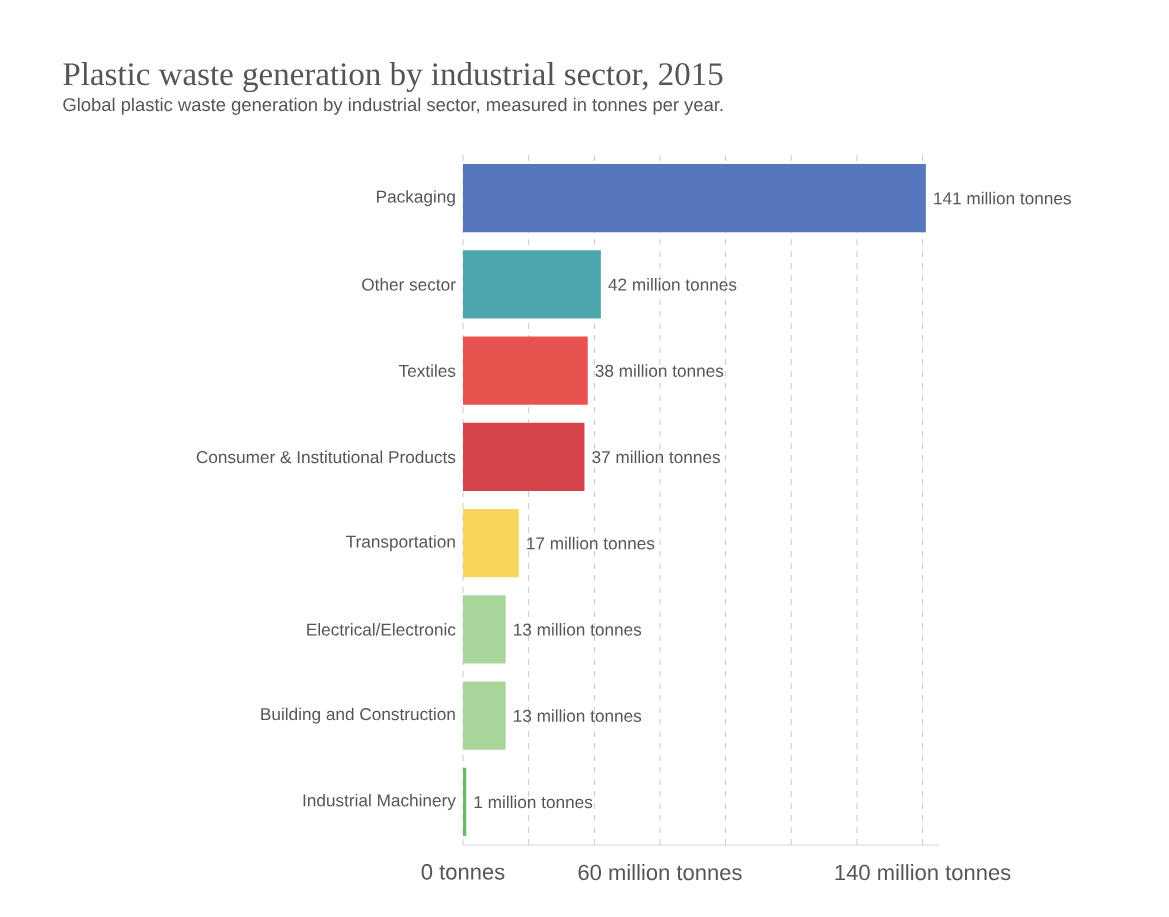 This screenshot has width=1169, height=917. I want to click on x-tick-label: 140 million tonnes, so click(923, 872).